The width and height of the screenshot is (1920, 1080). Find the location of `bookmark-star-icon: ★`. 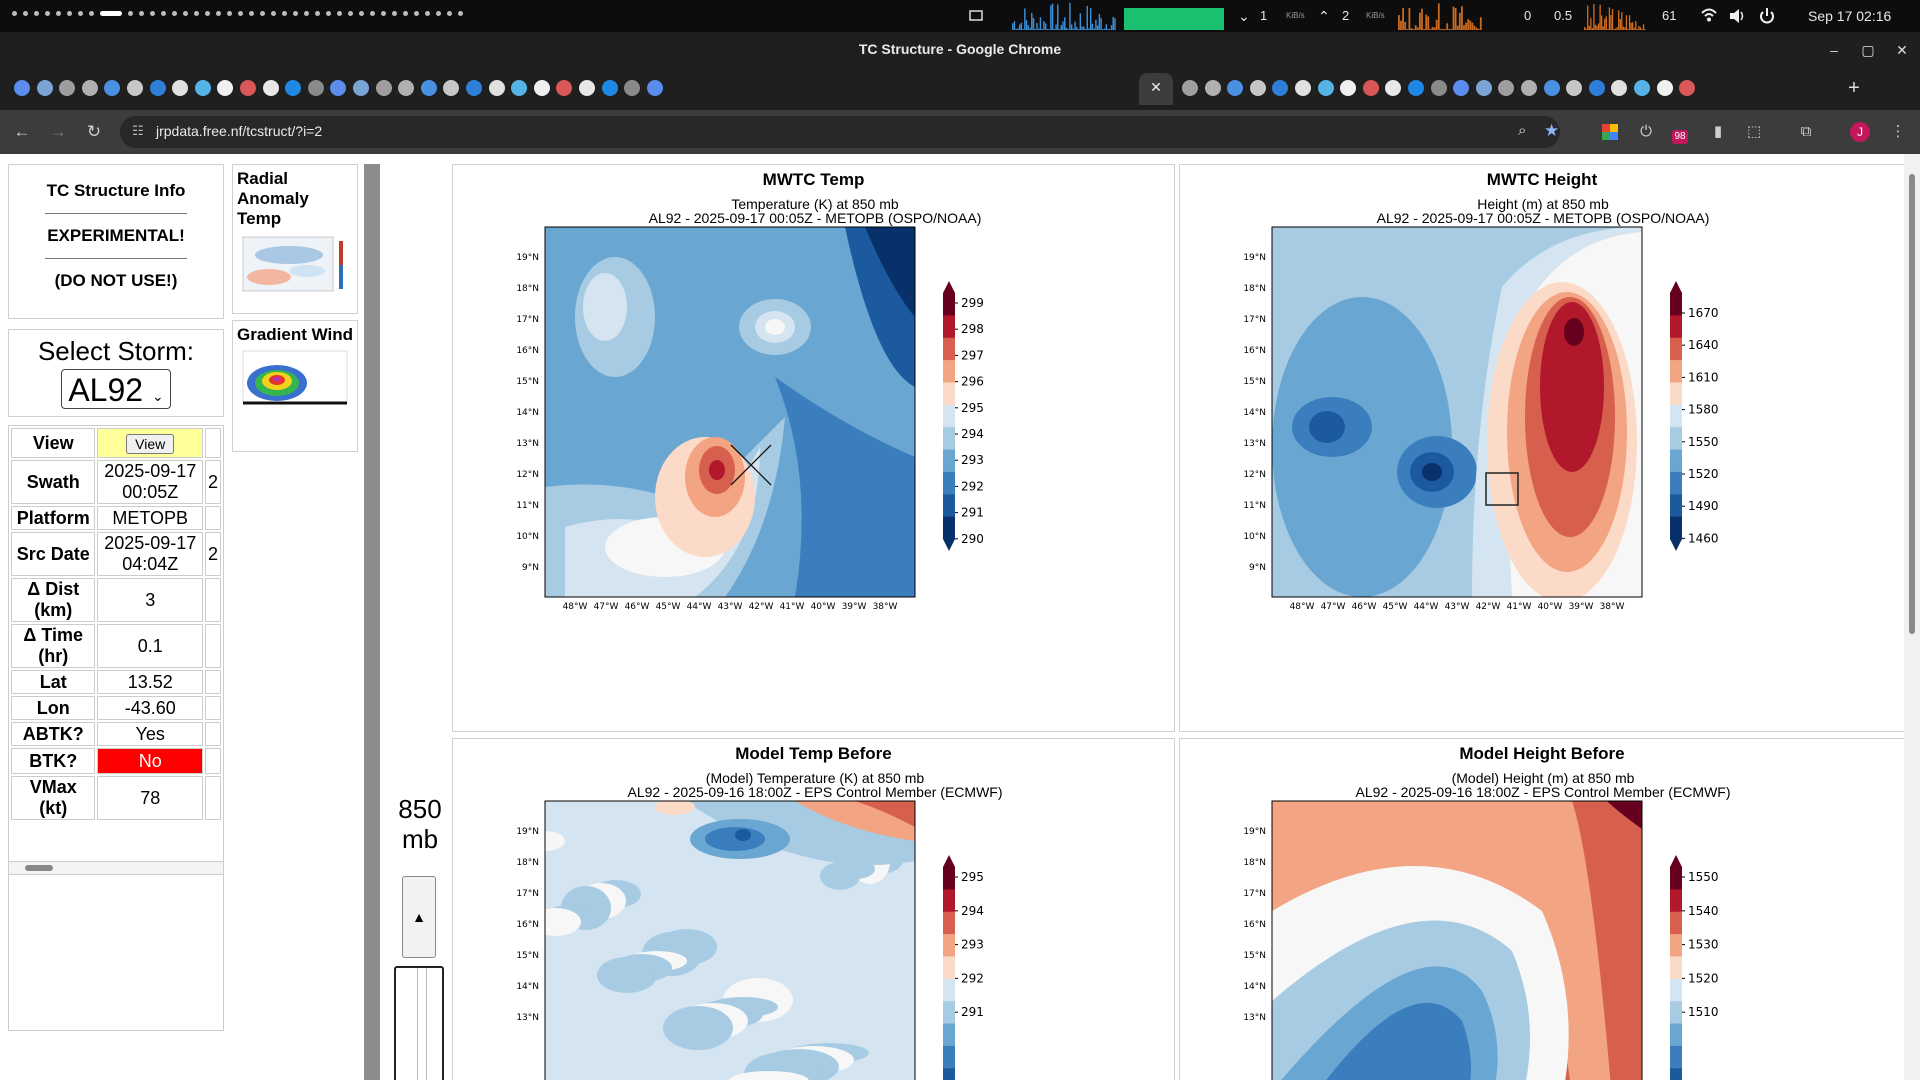

bookmark-star-icon: ★ is located at coordinates (1552, 130).